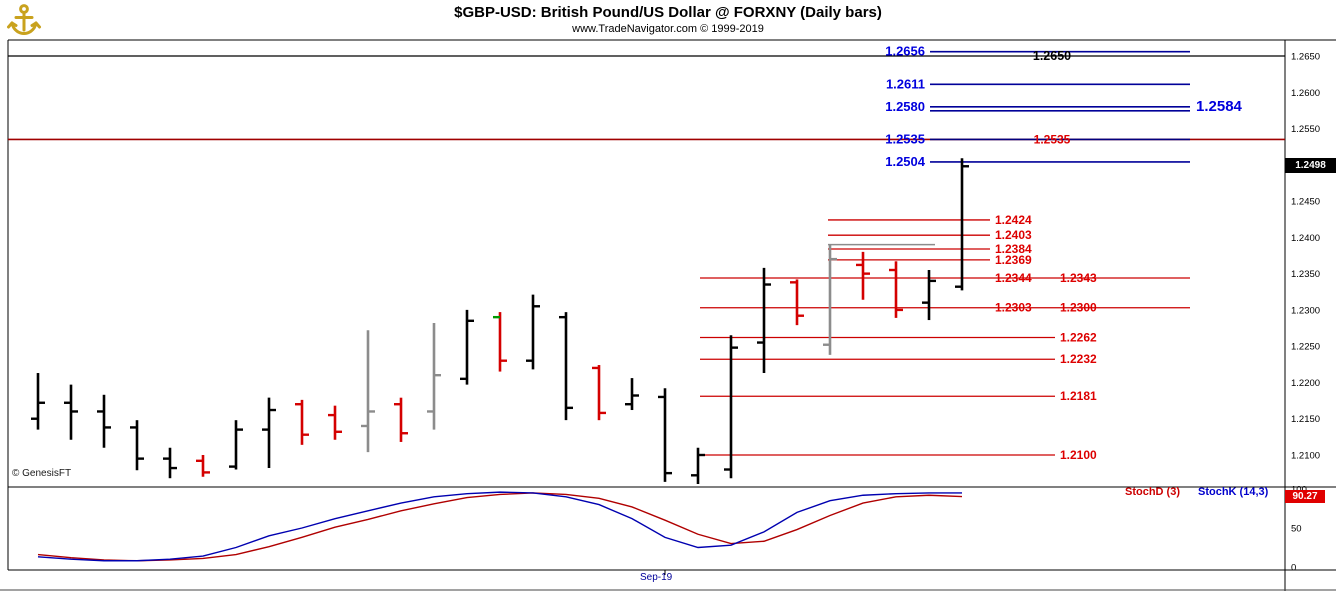  What do you see at coordinates (656, 577) in the screenshot?
I see `x-axis-date-label: Sep-19` at bounding box center [656, 577].